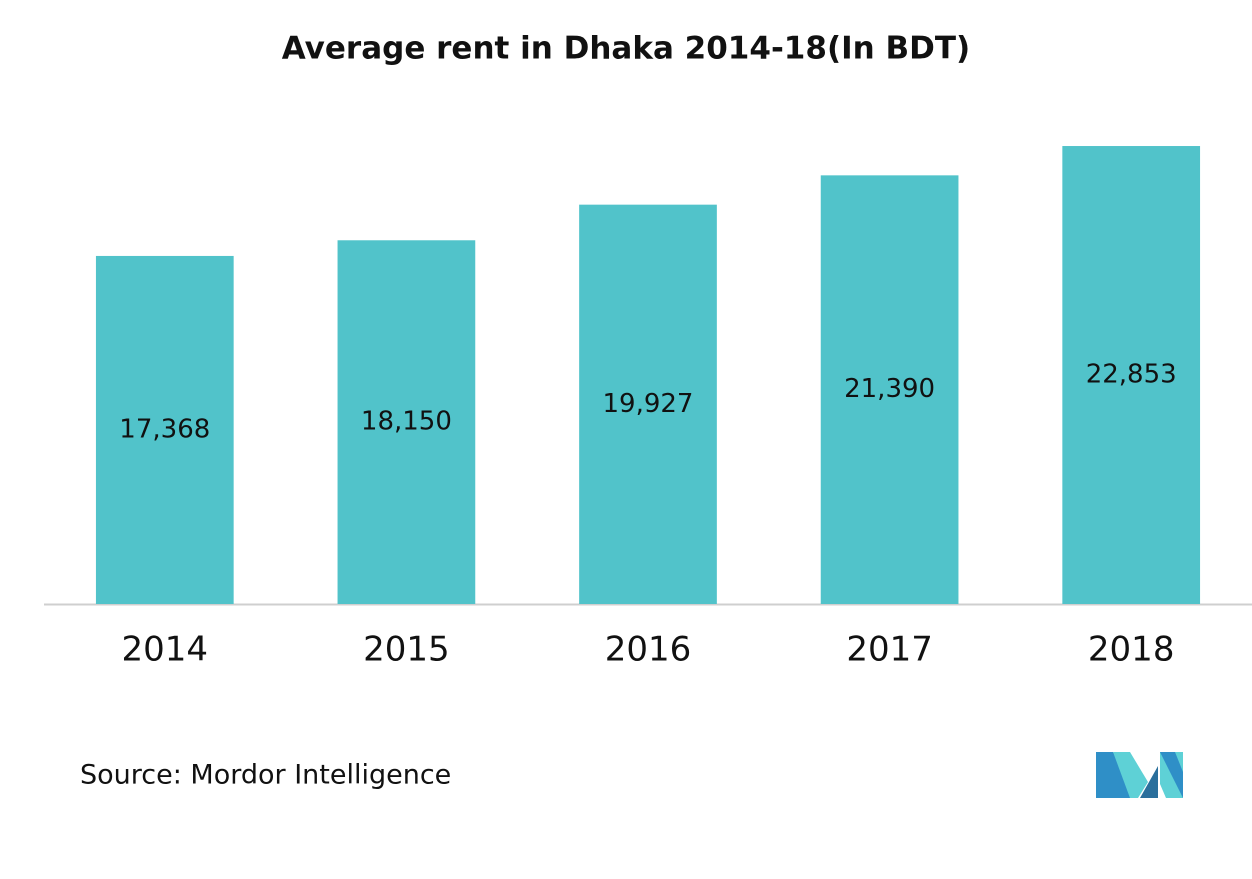  I want to click on value-label: 19,927, so click(648, 404).